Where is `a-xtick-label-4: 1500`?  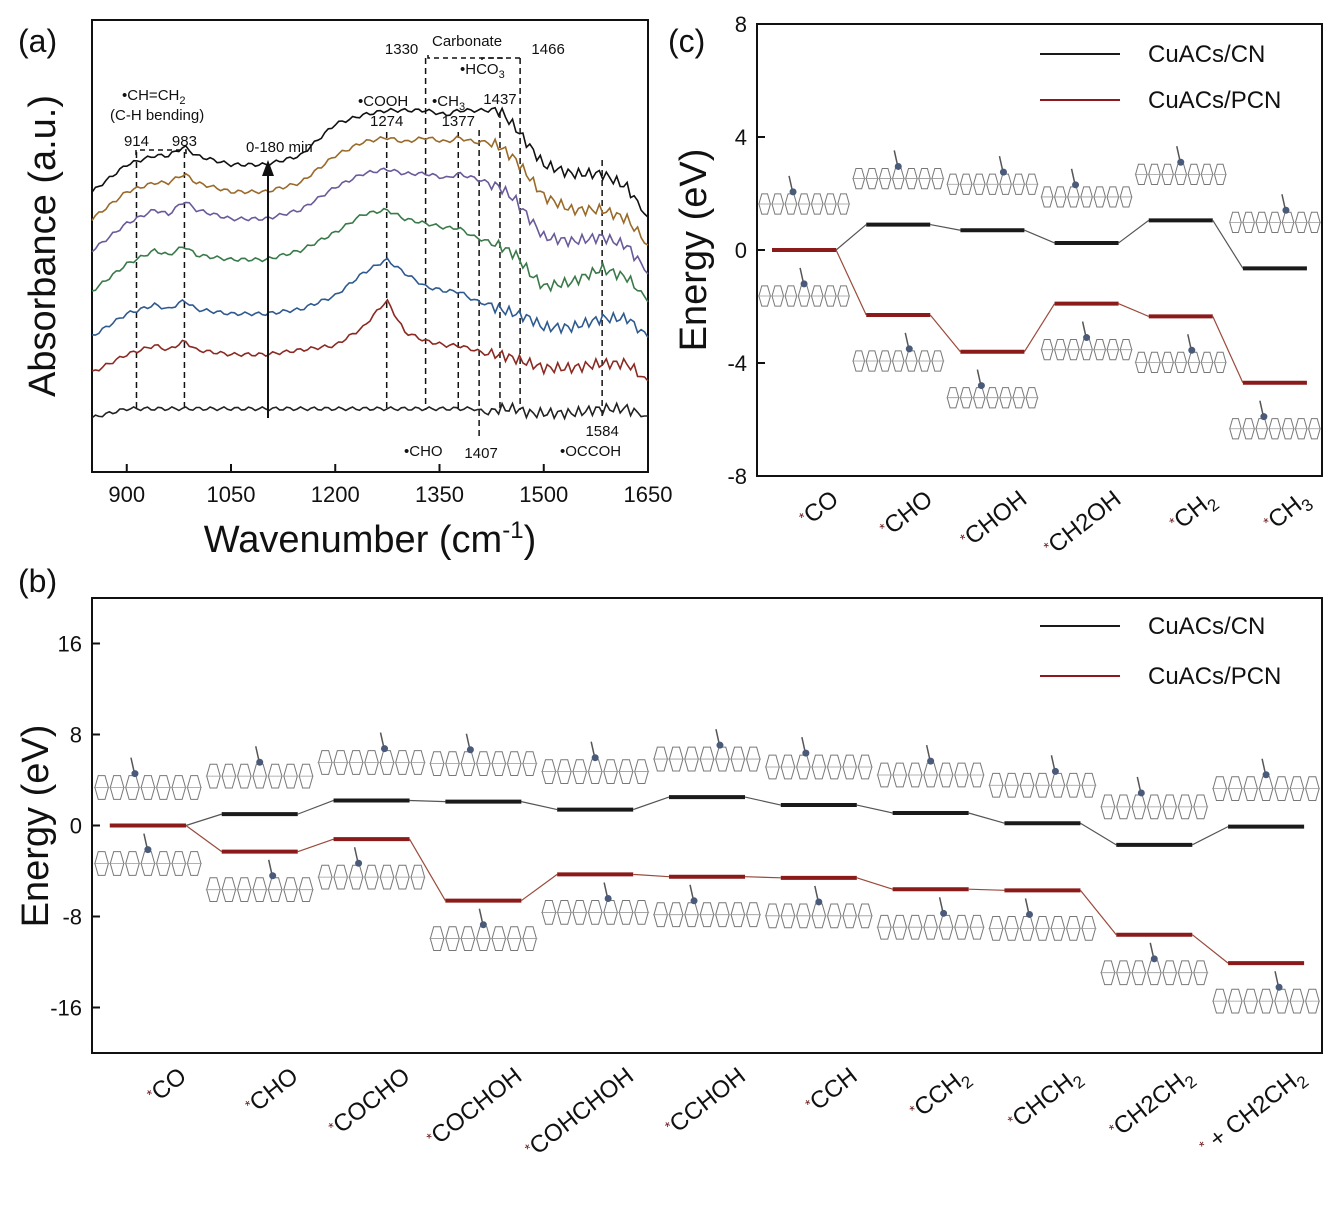
a-xtick-label-4: 1500 is located at coordinates (543, 494).